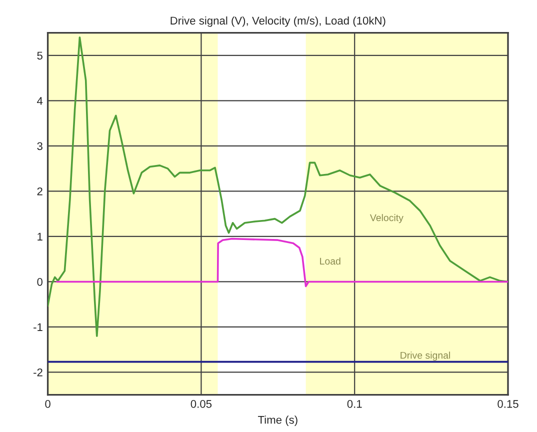  Describe the element at coordinates (47, 404) in the screenshot. I see `x-tick-label: 0` at that location.